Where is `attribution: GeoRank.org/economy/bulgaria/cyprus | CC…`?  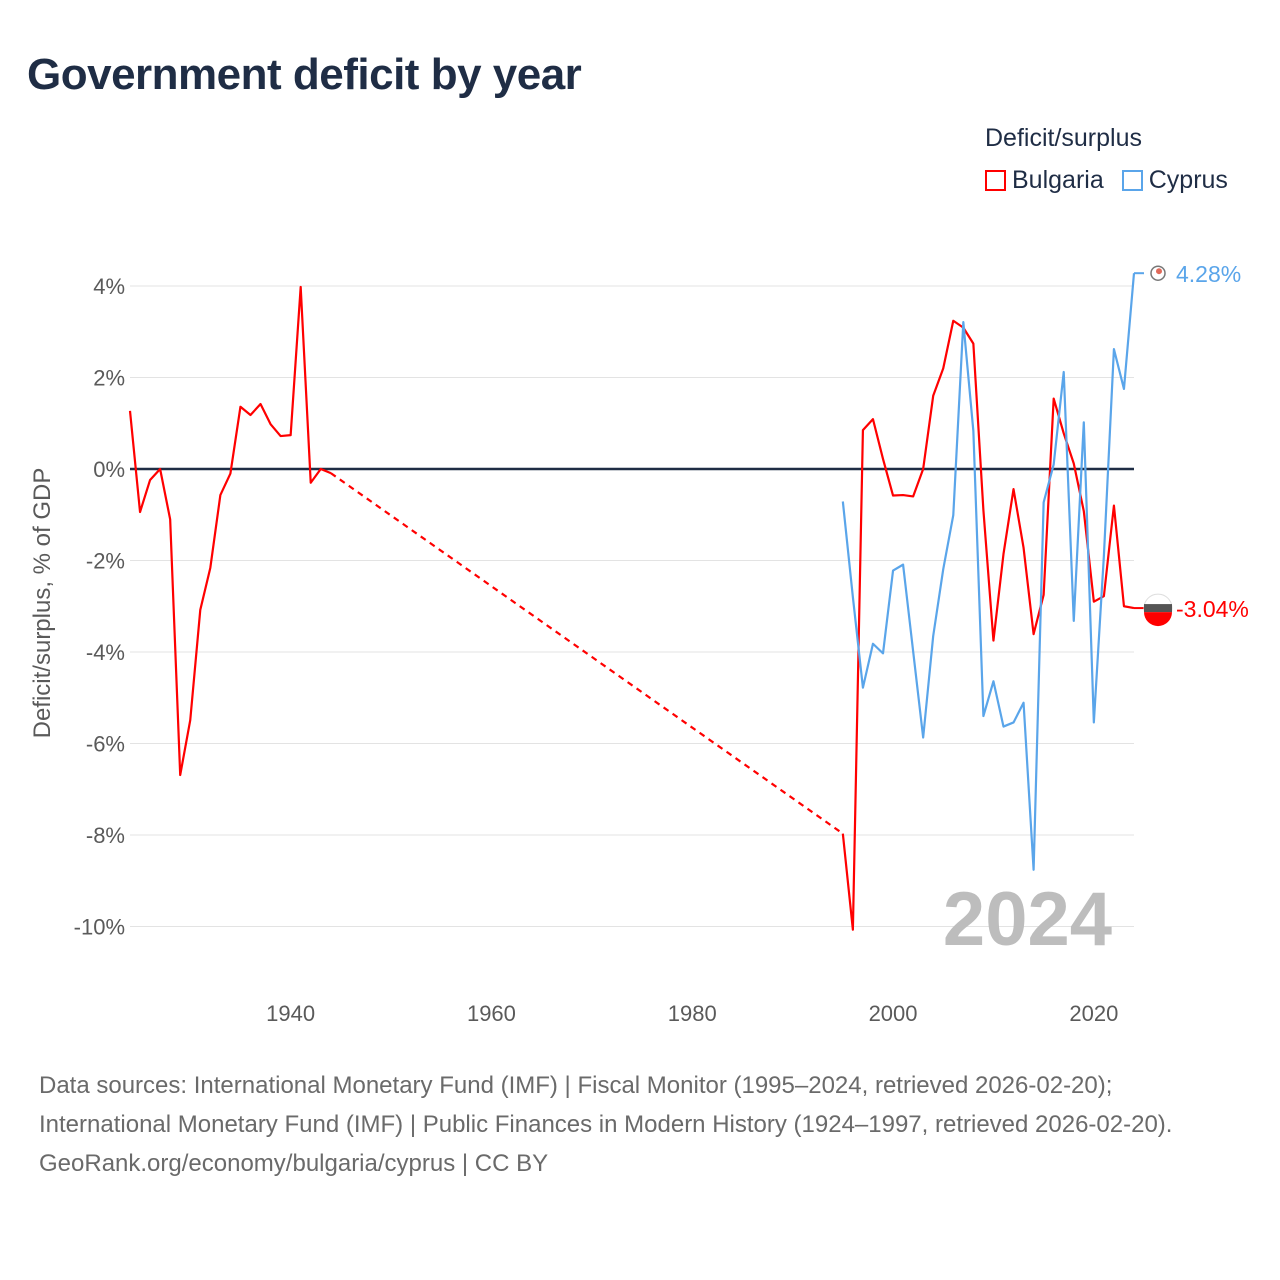
attribution: GeoRank.org/economy/bulgaria/cyprus | CC… is located at coordinates (294, 1163).